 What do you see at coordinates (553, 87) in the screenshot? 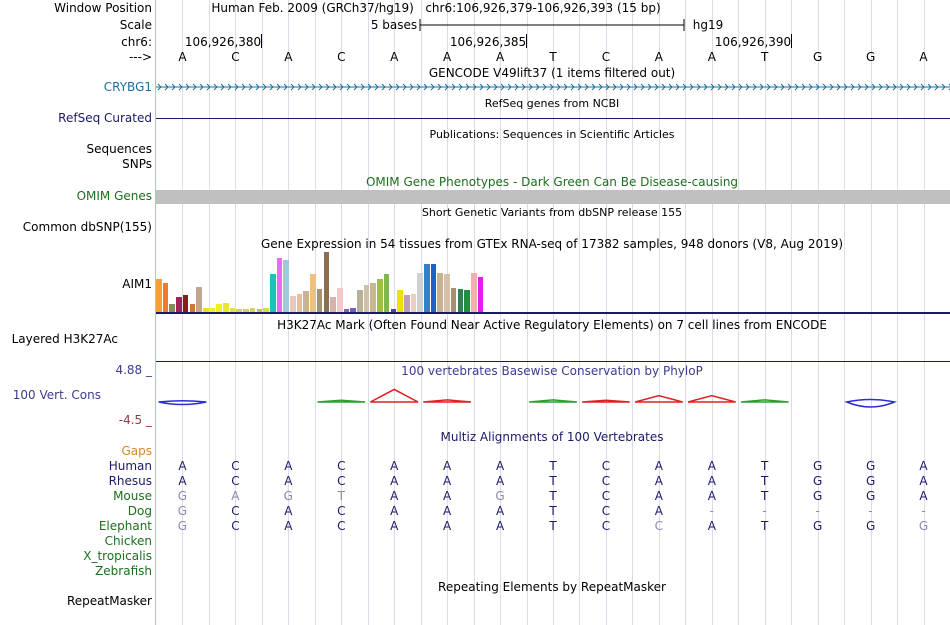
I see `gencode-gene-feature` at bounding box center [553, 87].